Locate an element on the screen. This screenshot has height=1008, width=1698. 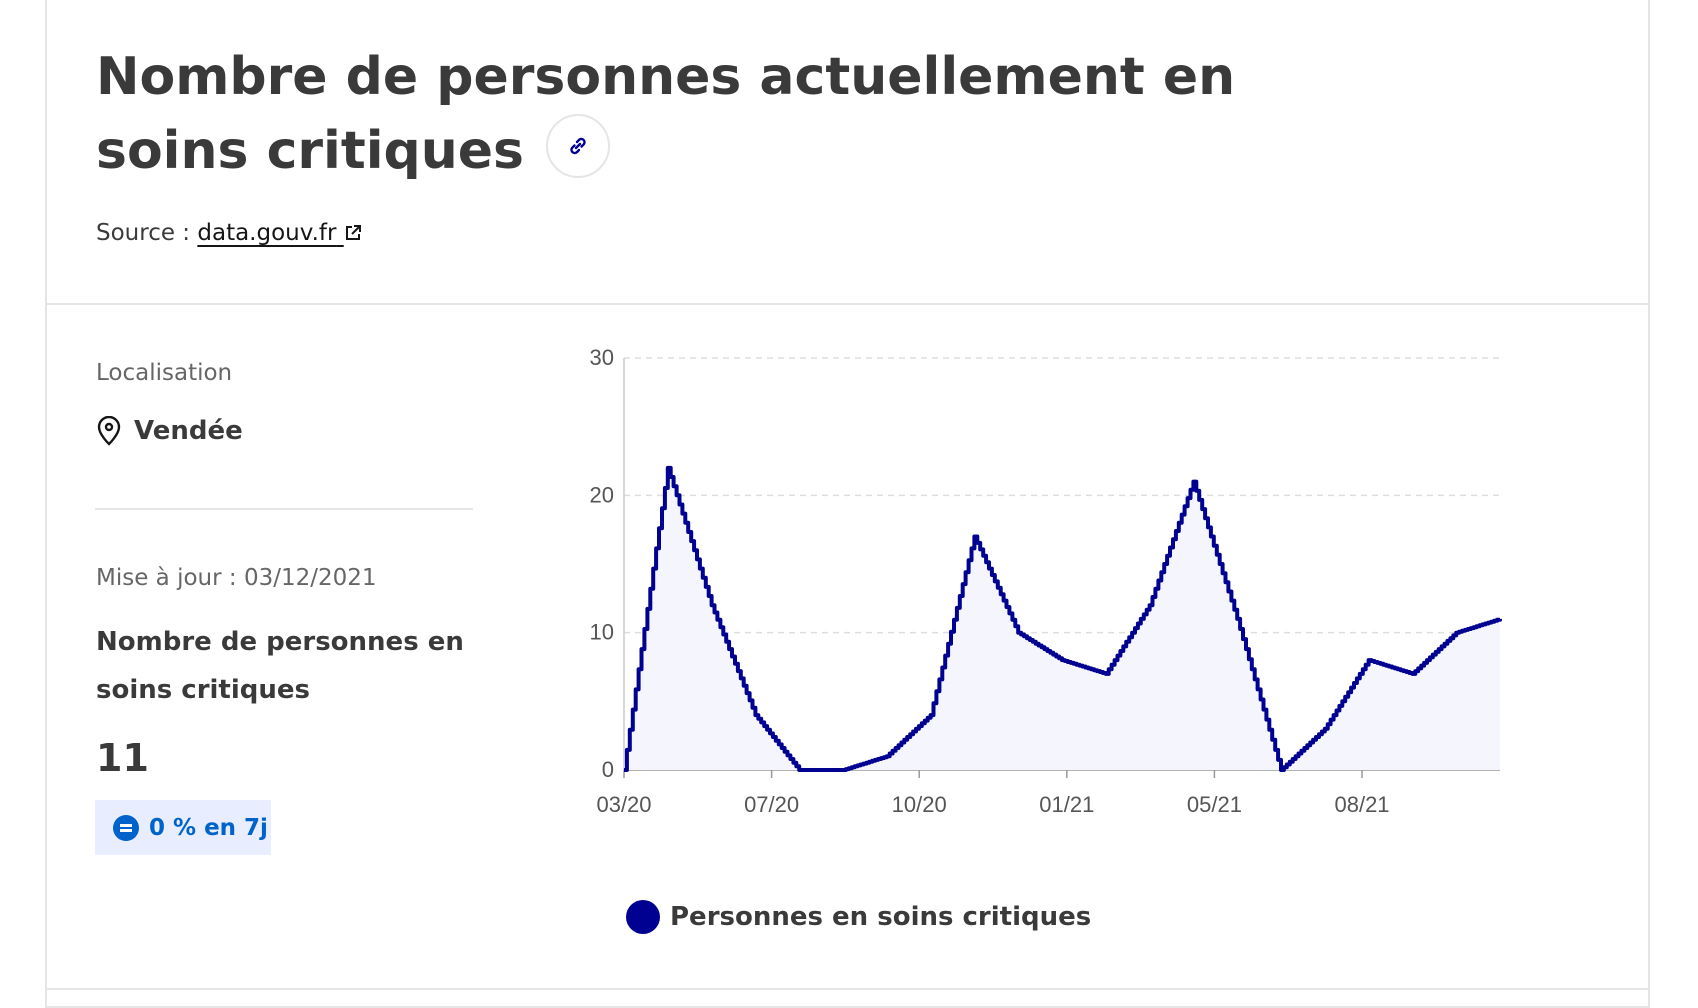
source-link: data.gouv.fr is located at coordinates (279, 233).